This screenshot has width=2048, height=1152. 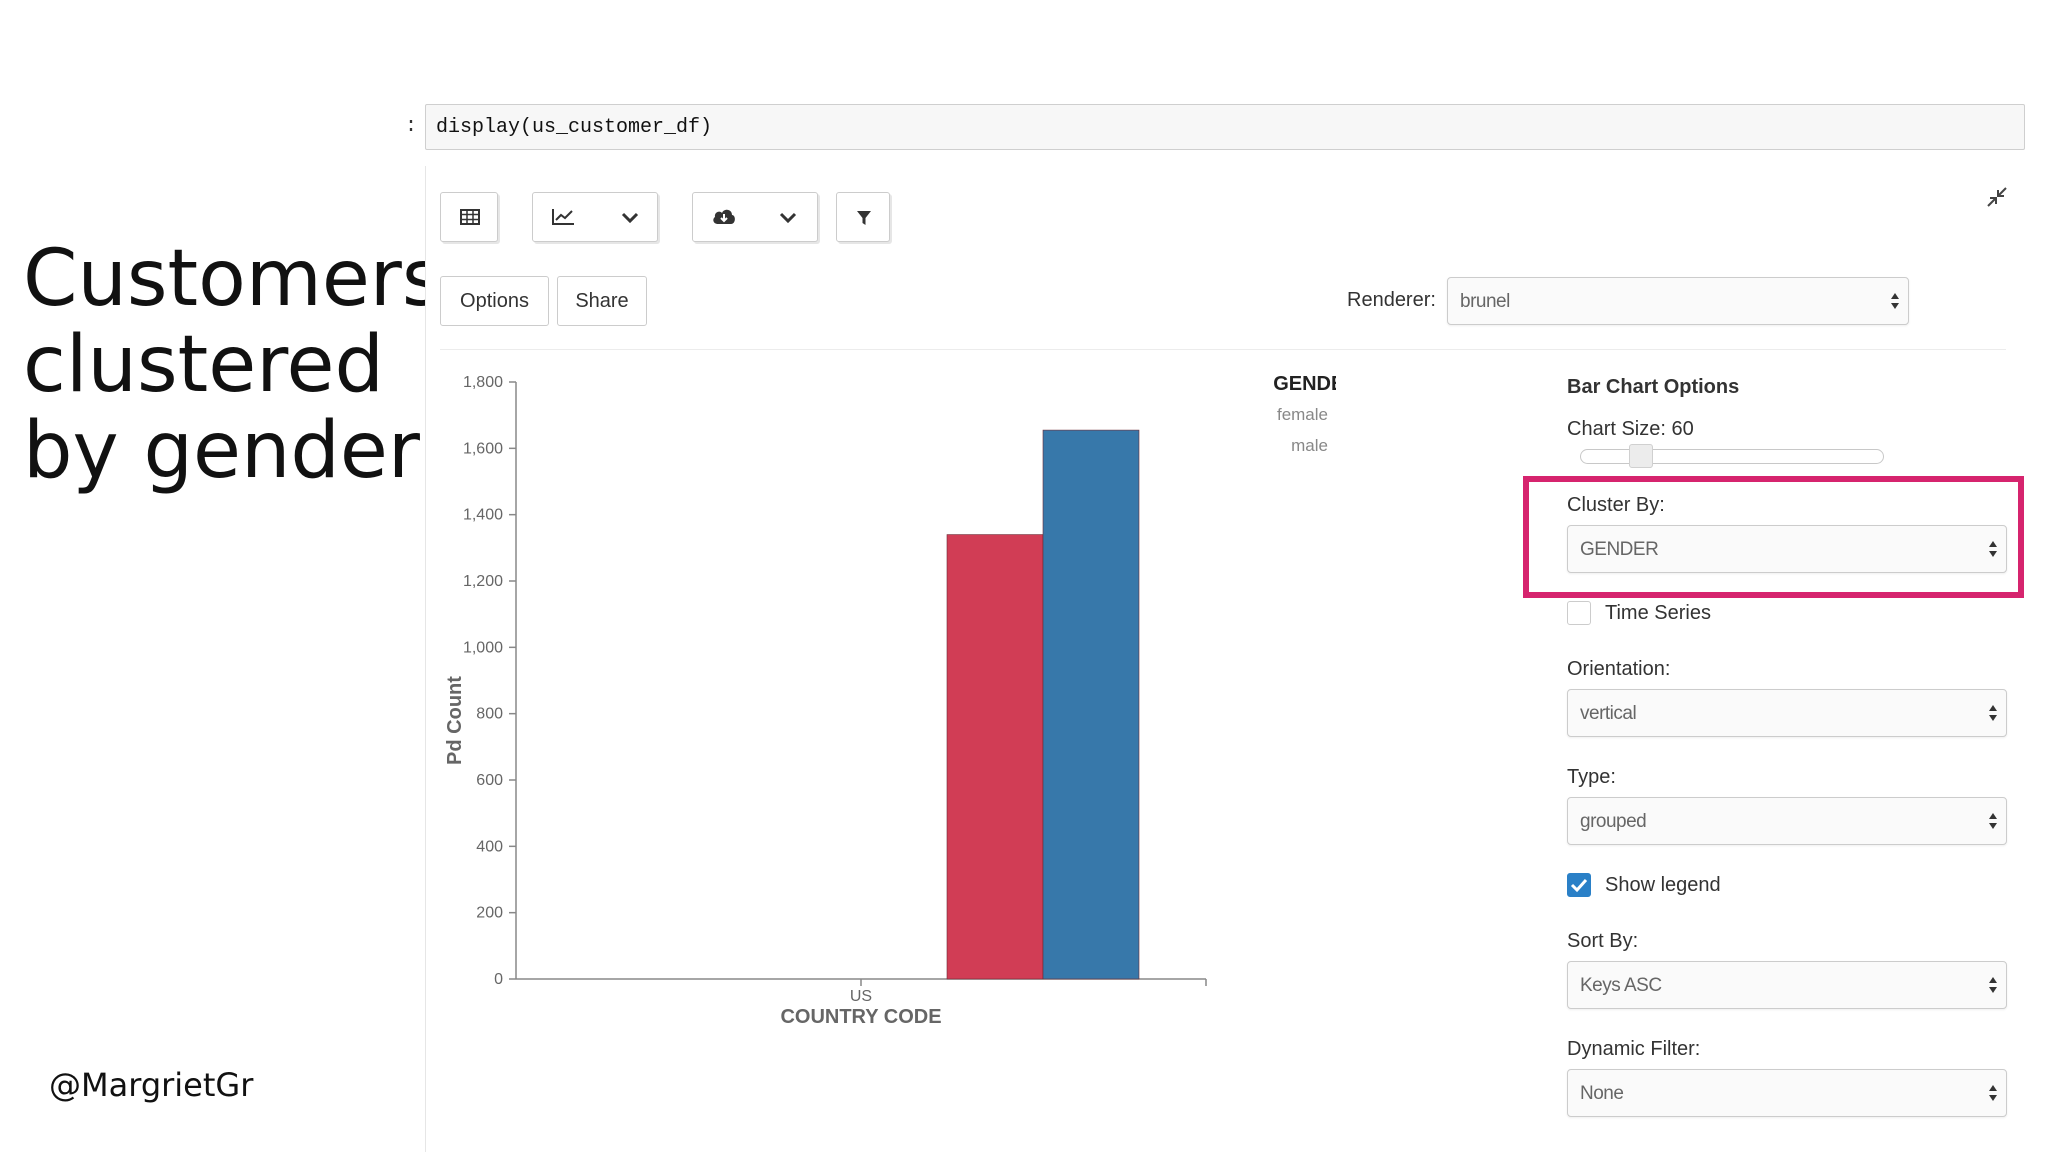 I want to click on y-tick-label: 1,000, so click(x=483, y=647).